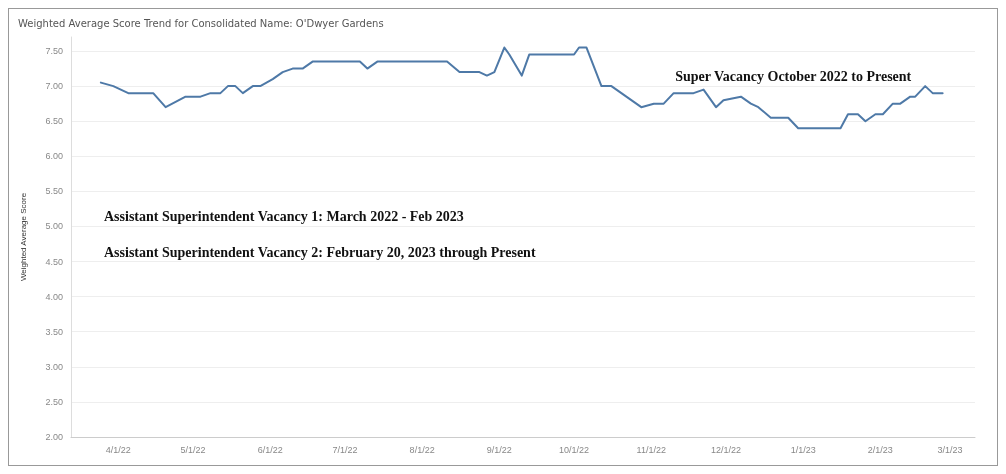 The image size is (1006, 474). What do you see at coordinates (284, 216) in the screenshot?
I see `annotation: Assistant Superintendent Vacancy 1: March 2022 - Feb 2023` at bounding box center [284, 216].